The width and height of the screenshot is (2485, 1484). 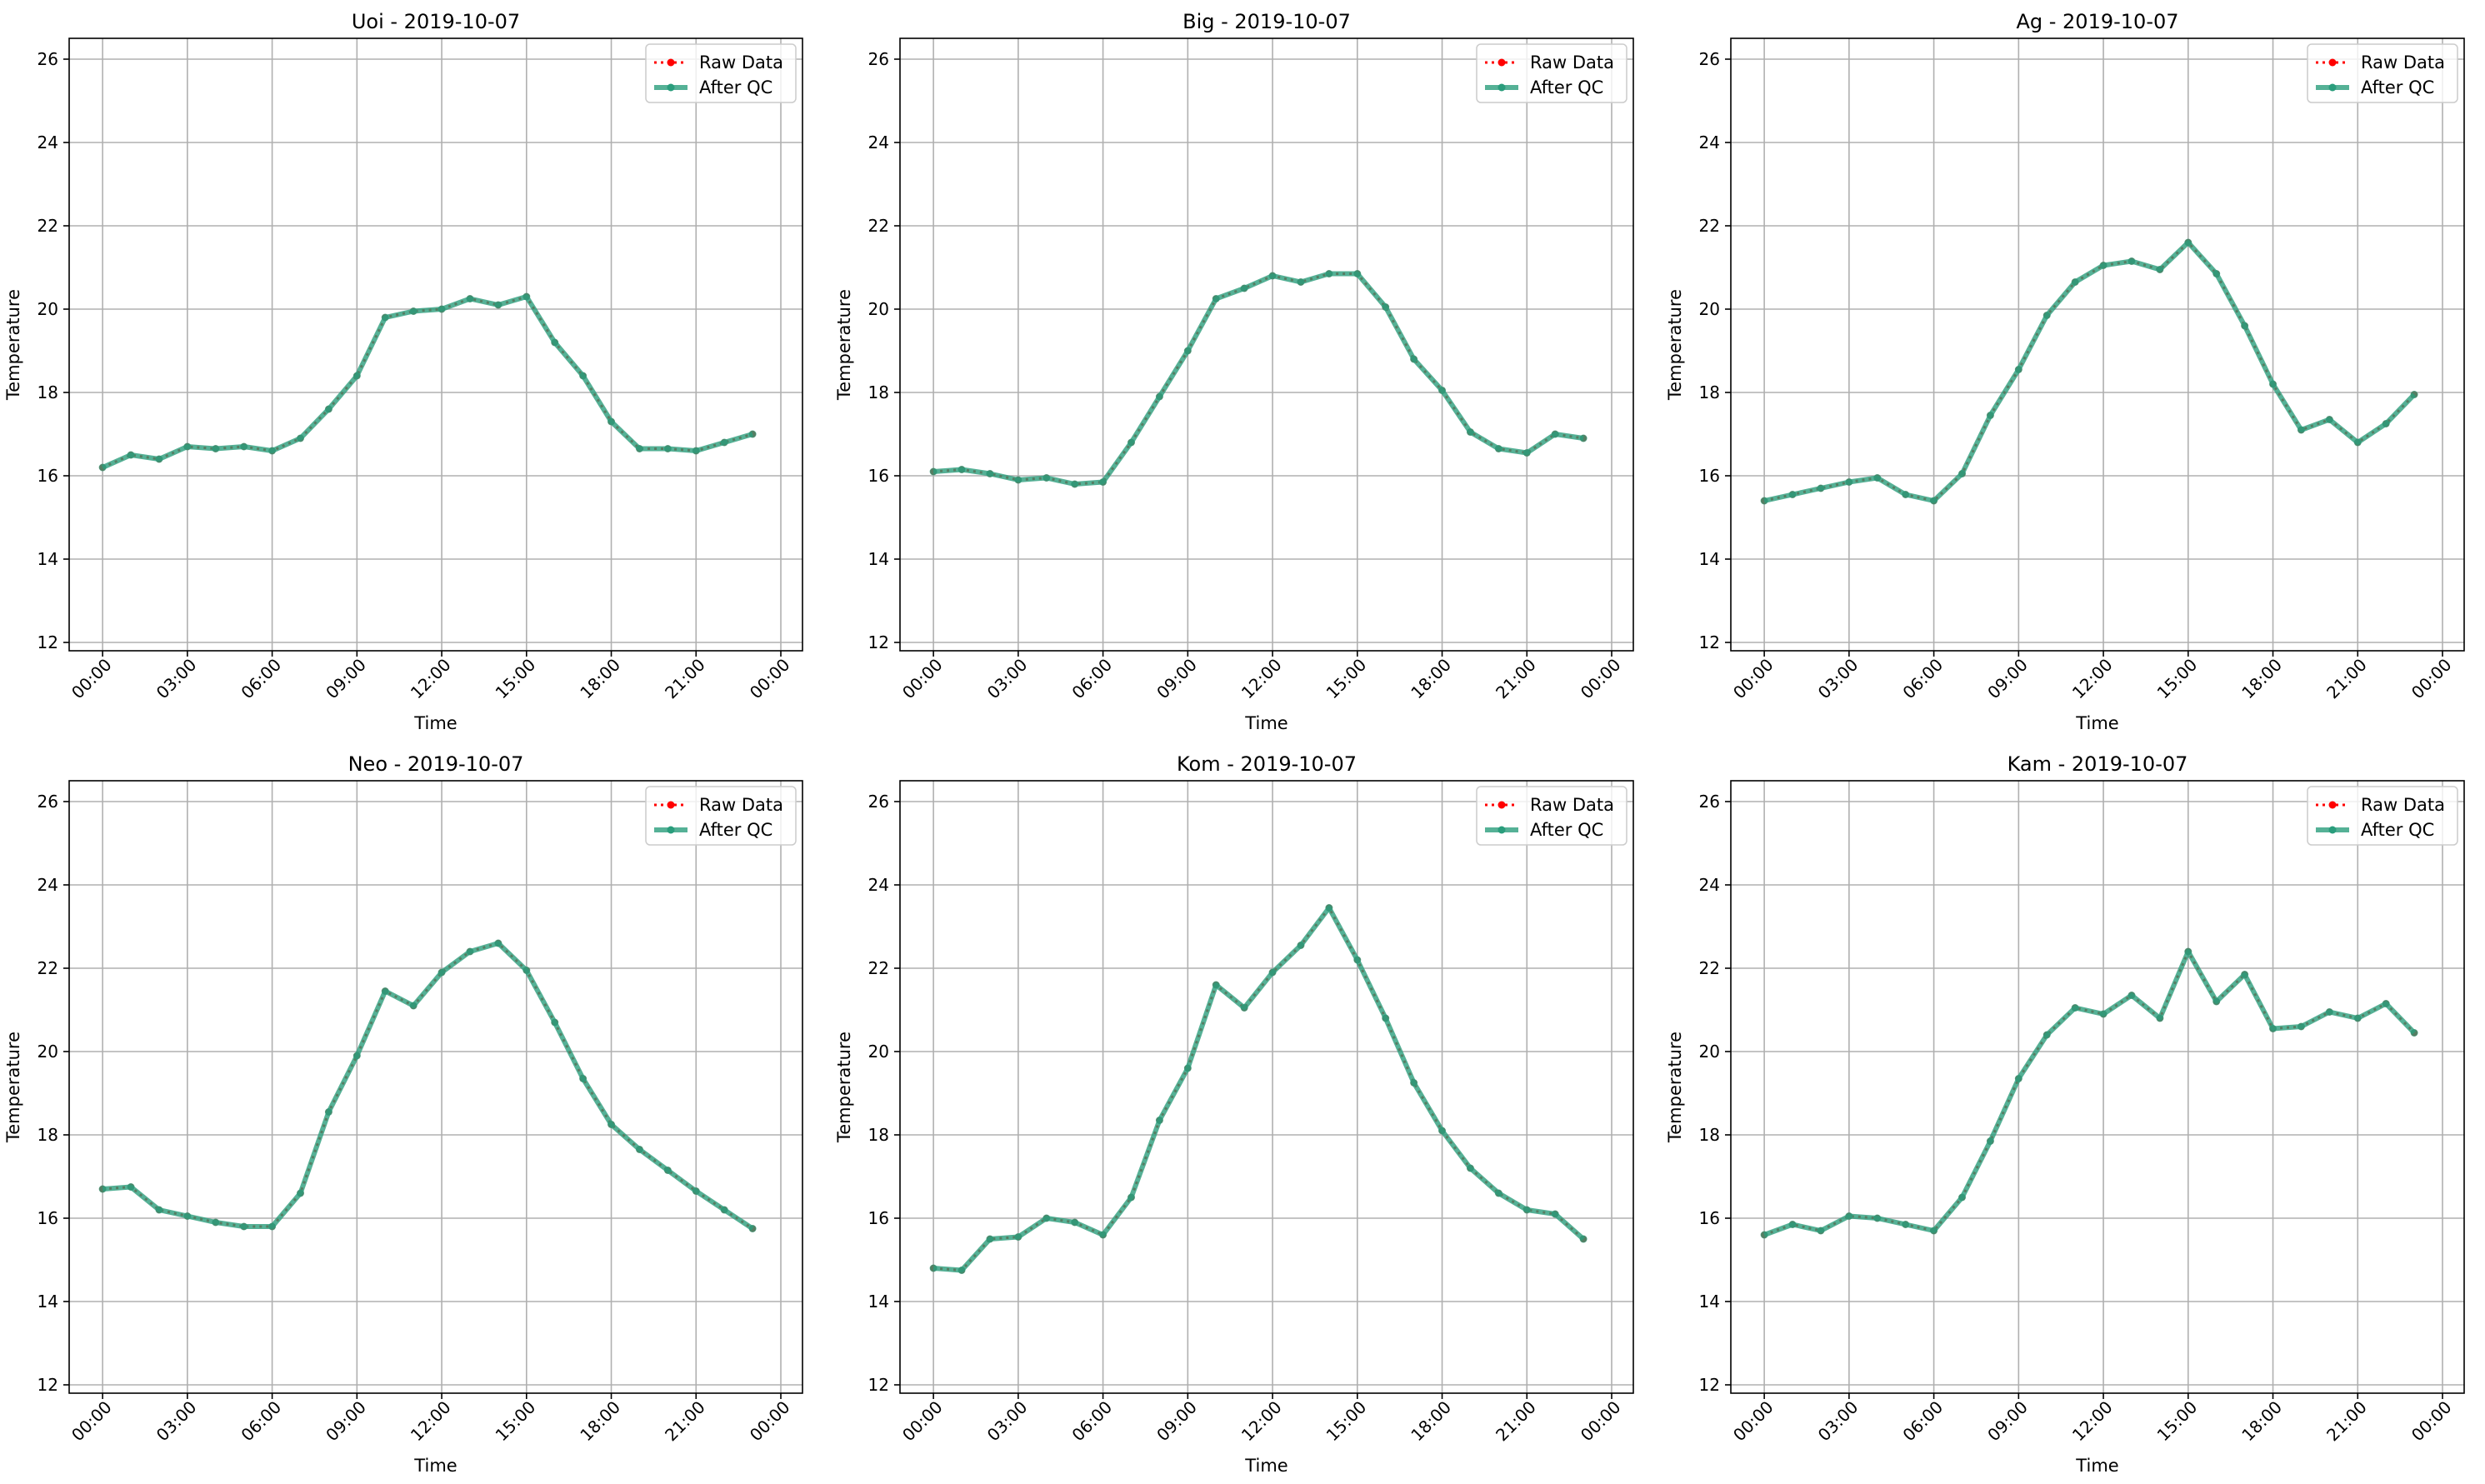 What do you see at coordinates (600, 1421) in the screenshot?
I see `x-tick-label: 18:00` at bounding box center [600, 1421].